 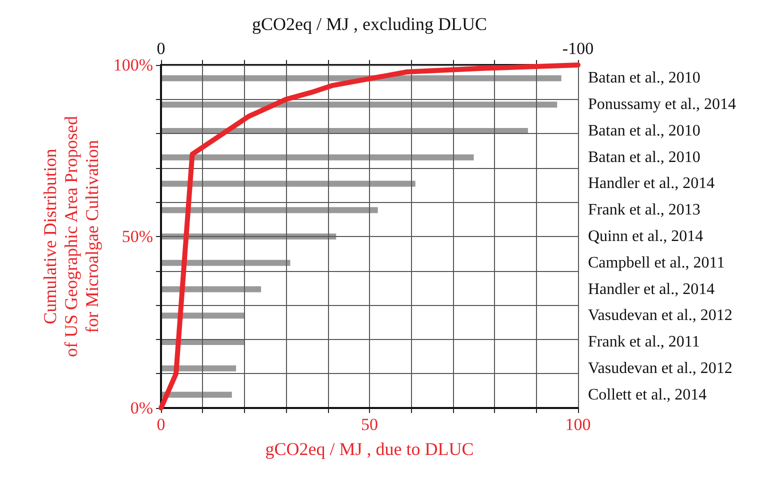 I want to click on y-axis-title: Cumulative Distribution of US Geographic Area Proposed for Microalgae Cultivation, so click(x=71, y=236).